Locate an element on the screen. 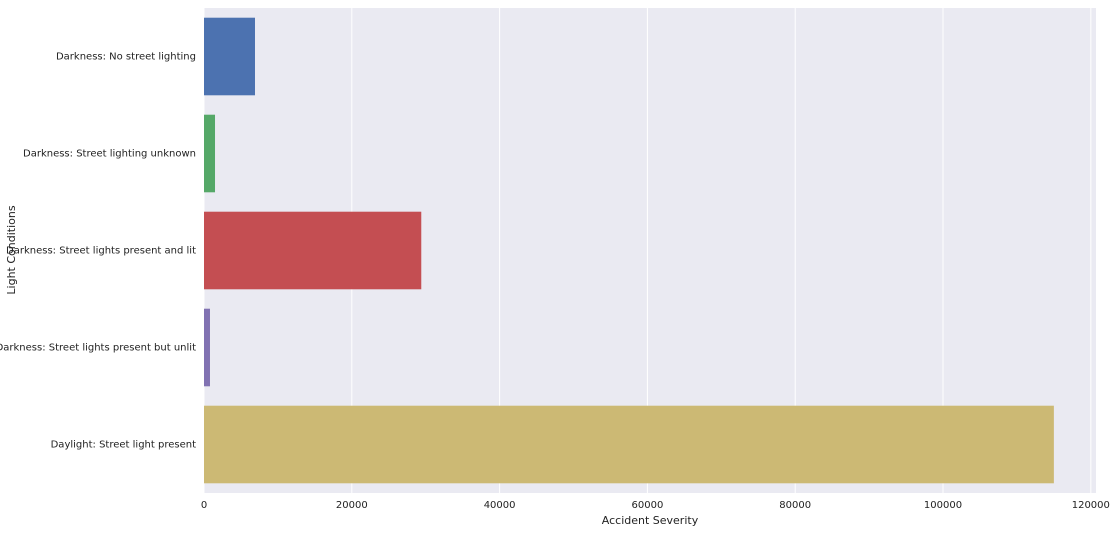 The image size is (1115, 533). x-tick-label: 120000 is located at coordinates (1091, 505).